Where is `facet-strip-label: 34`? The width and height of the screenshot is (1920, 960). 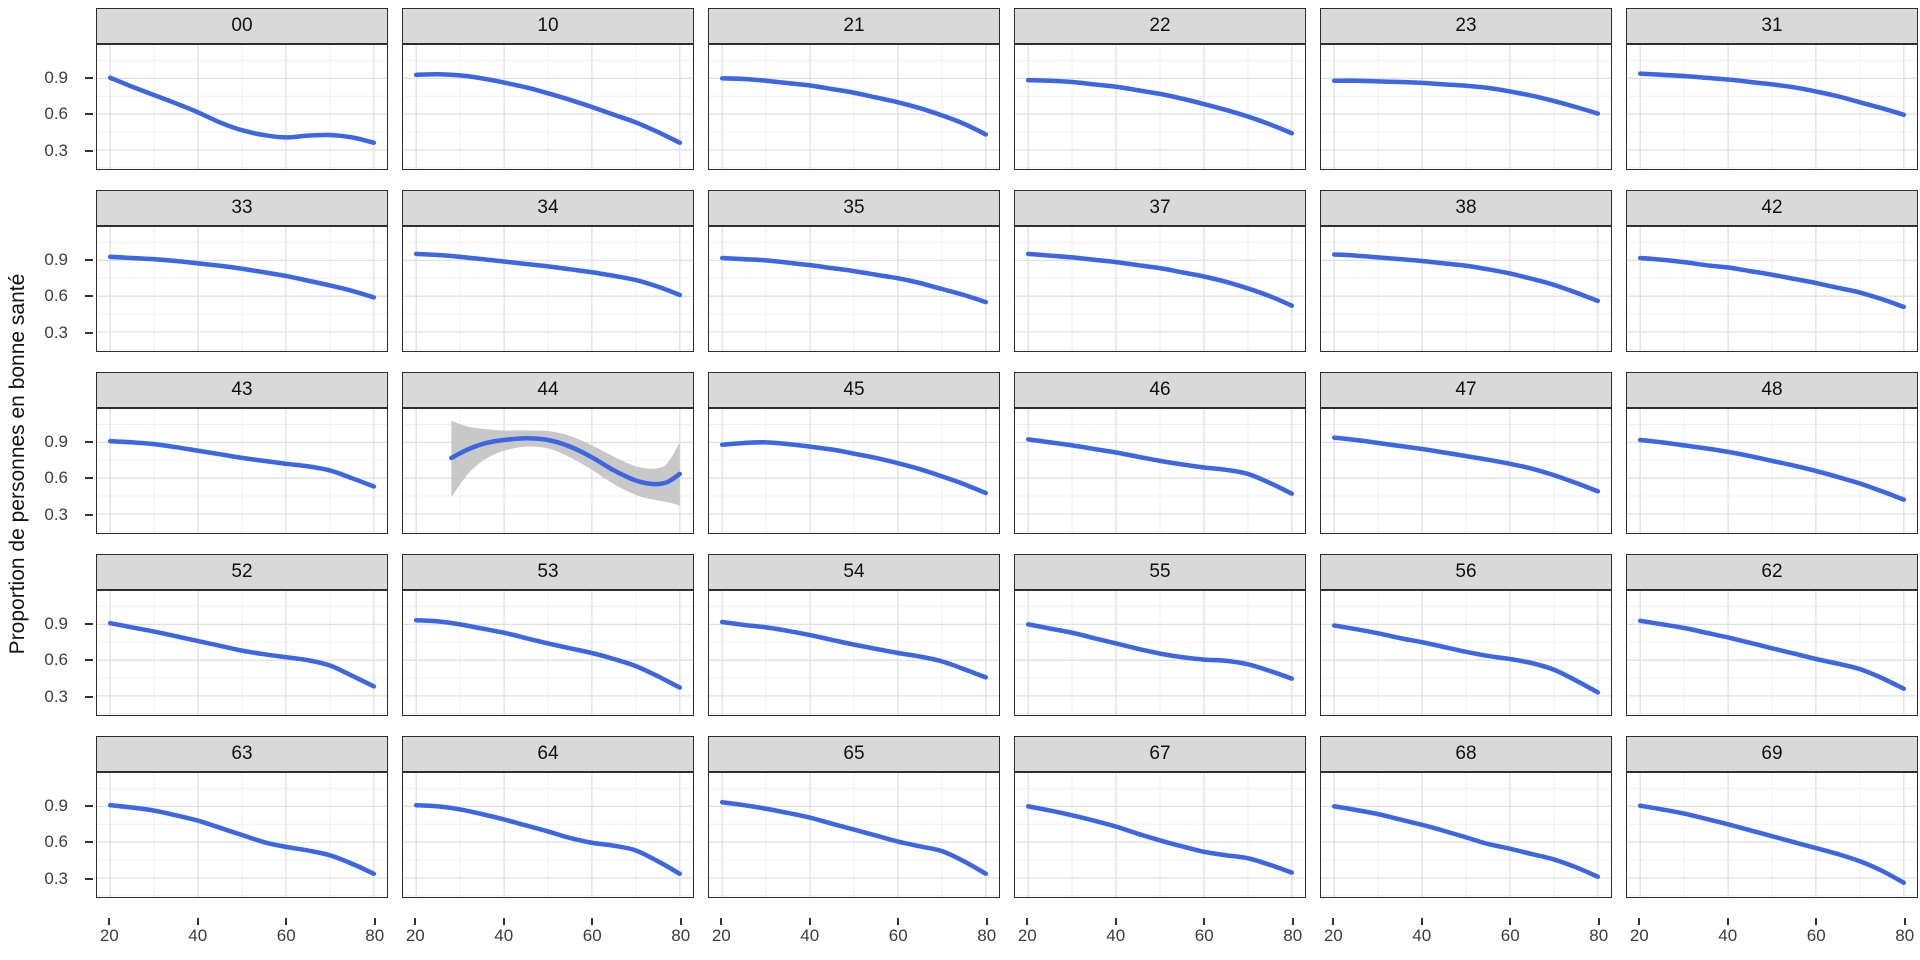
facet-strip-label: 34 is located at coordinates (548, 207).